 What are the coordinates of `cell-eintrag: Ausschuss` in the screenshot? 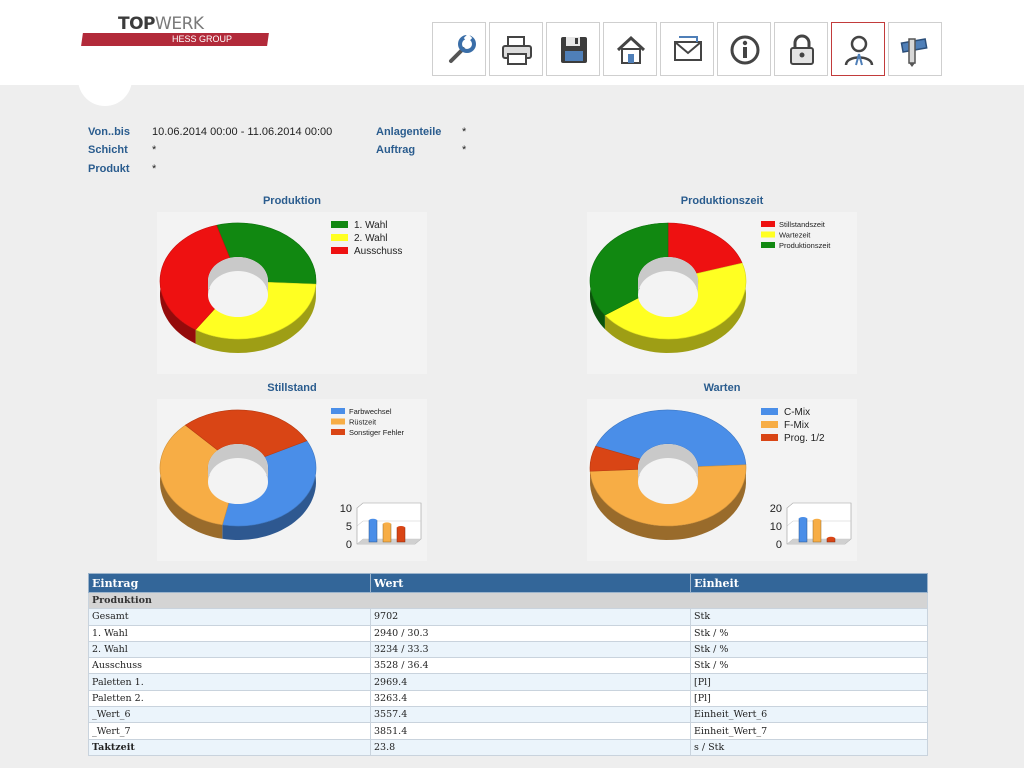 It's located at (229, 666).